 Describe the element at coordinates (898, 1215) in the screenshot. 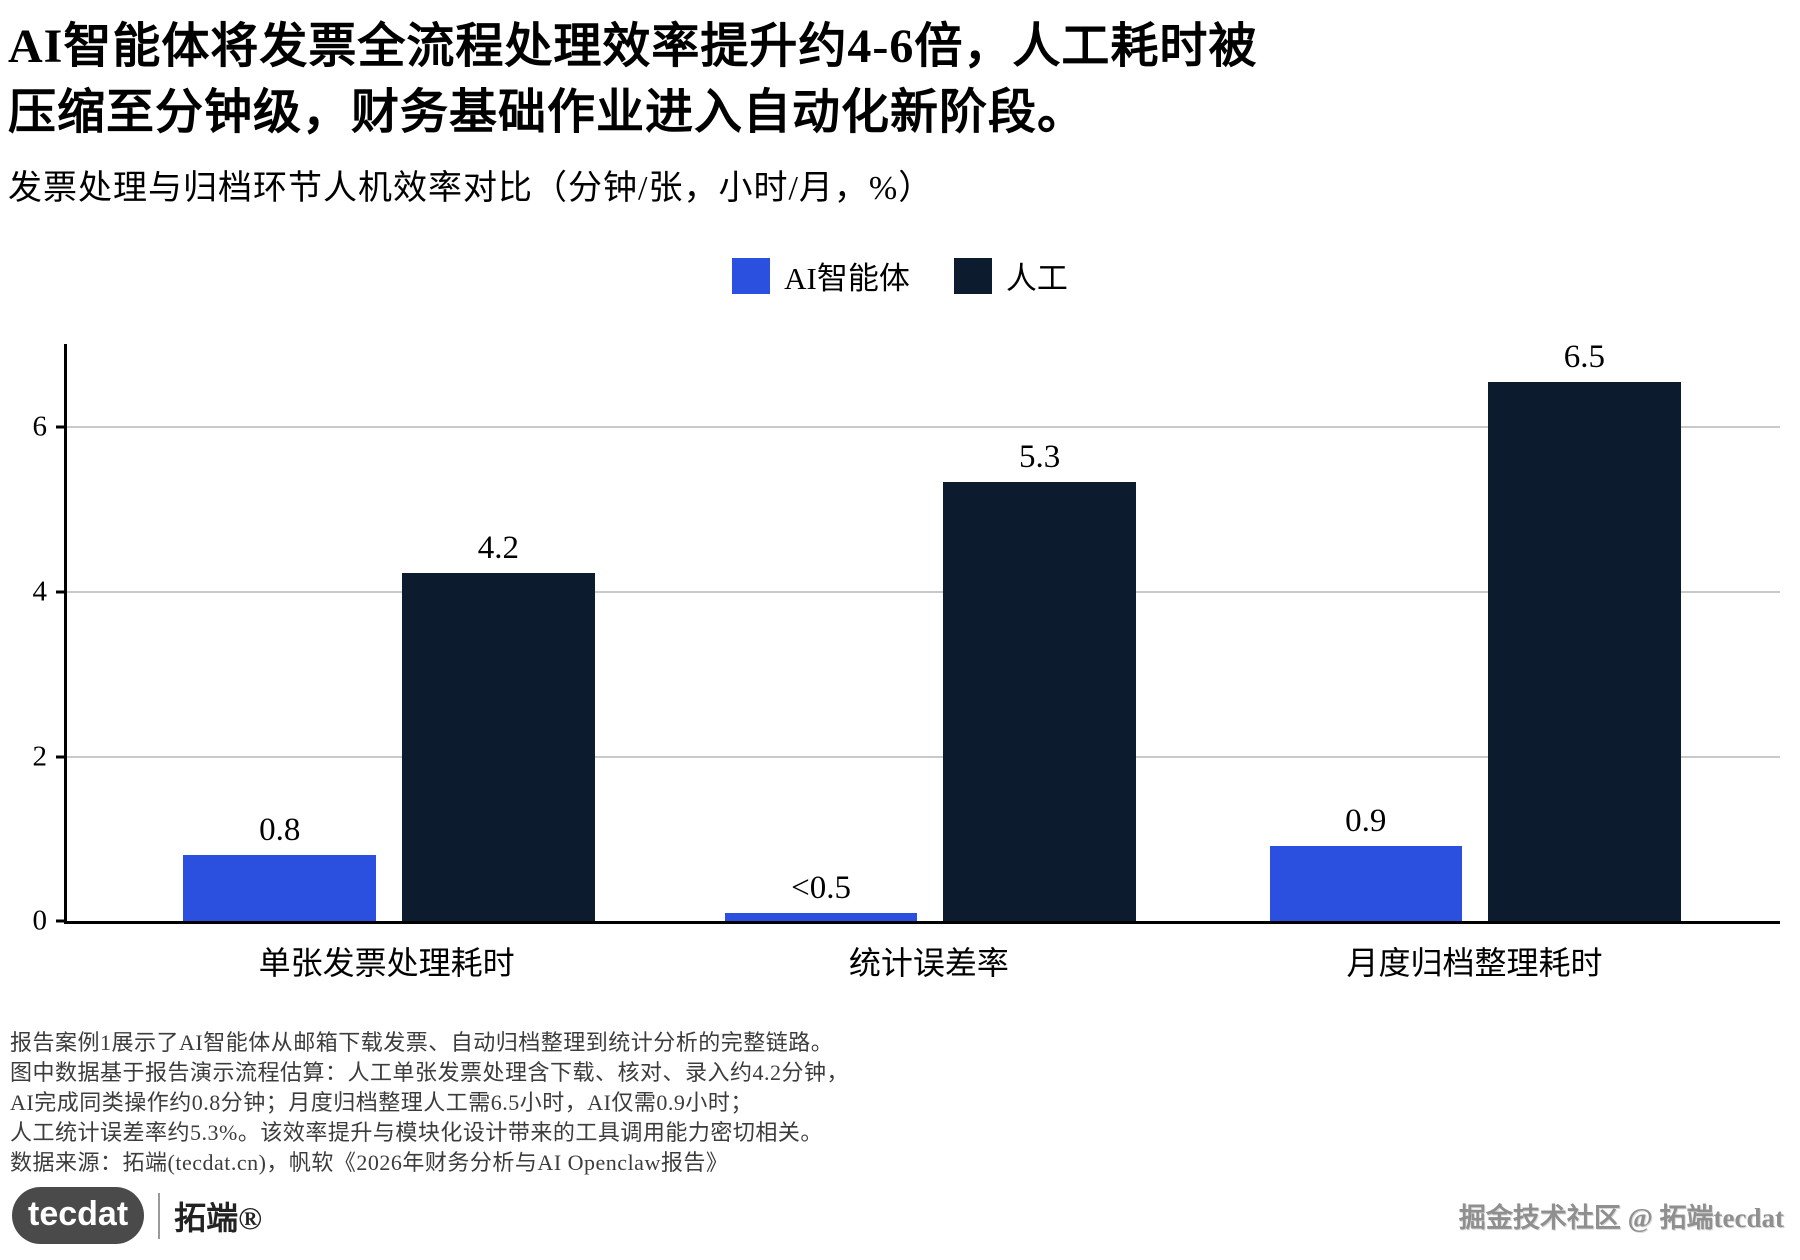

I see `page-footer: tecdat 拓端® 掘金技术社区 @ 拓端tecdat` at that location.